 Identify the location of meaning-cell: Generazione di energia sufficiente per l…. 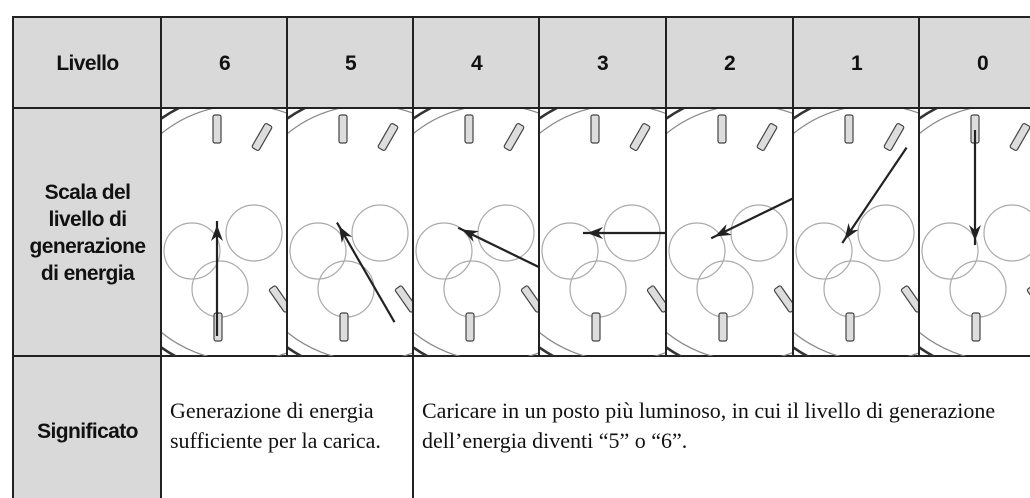
(286, 426).